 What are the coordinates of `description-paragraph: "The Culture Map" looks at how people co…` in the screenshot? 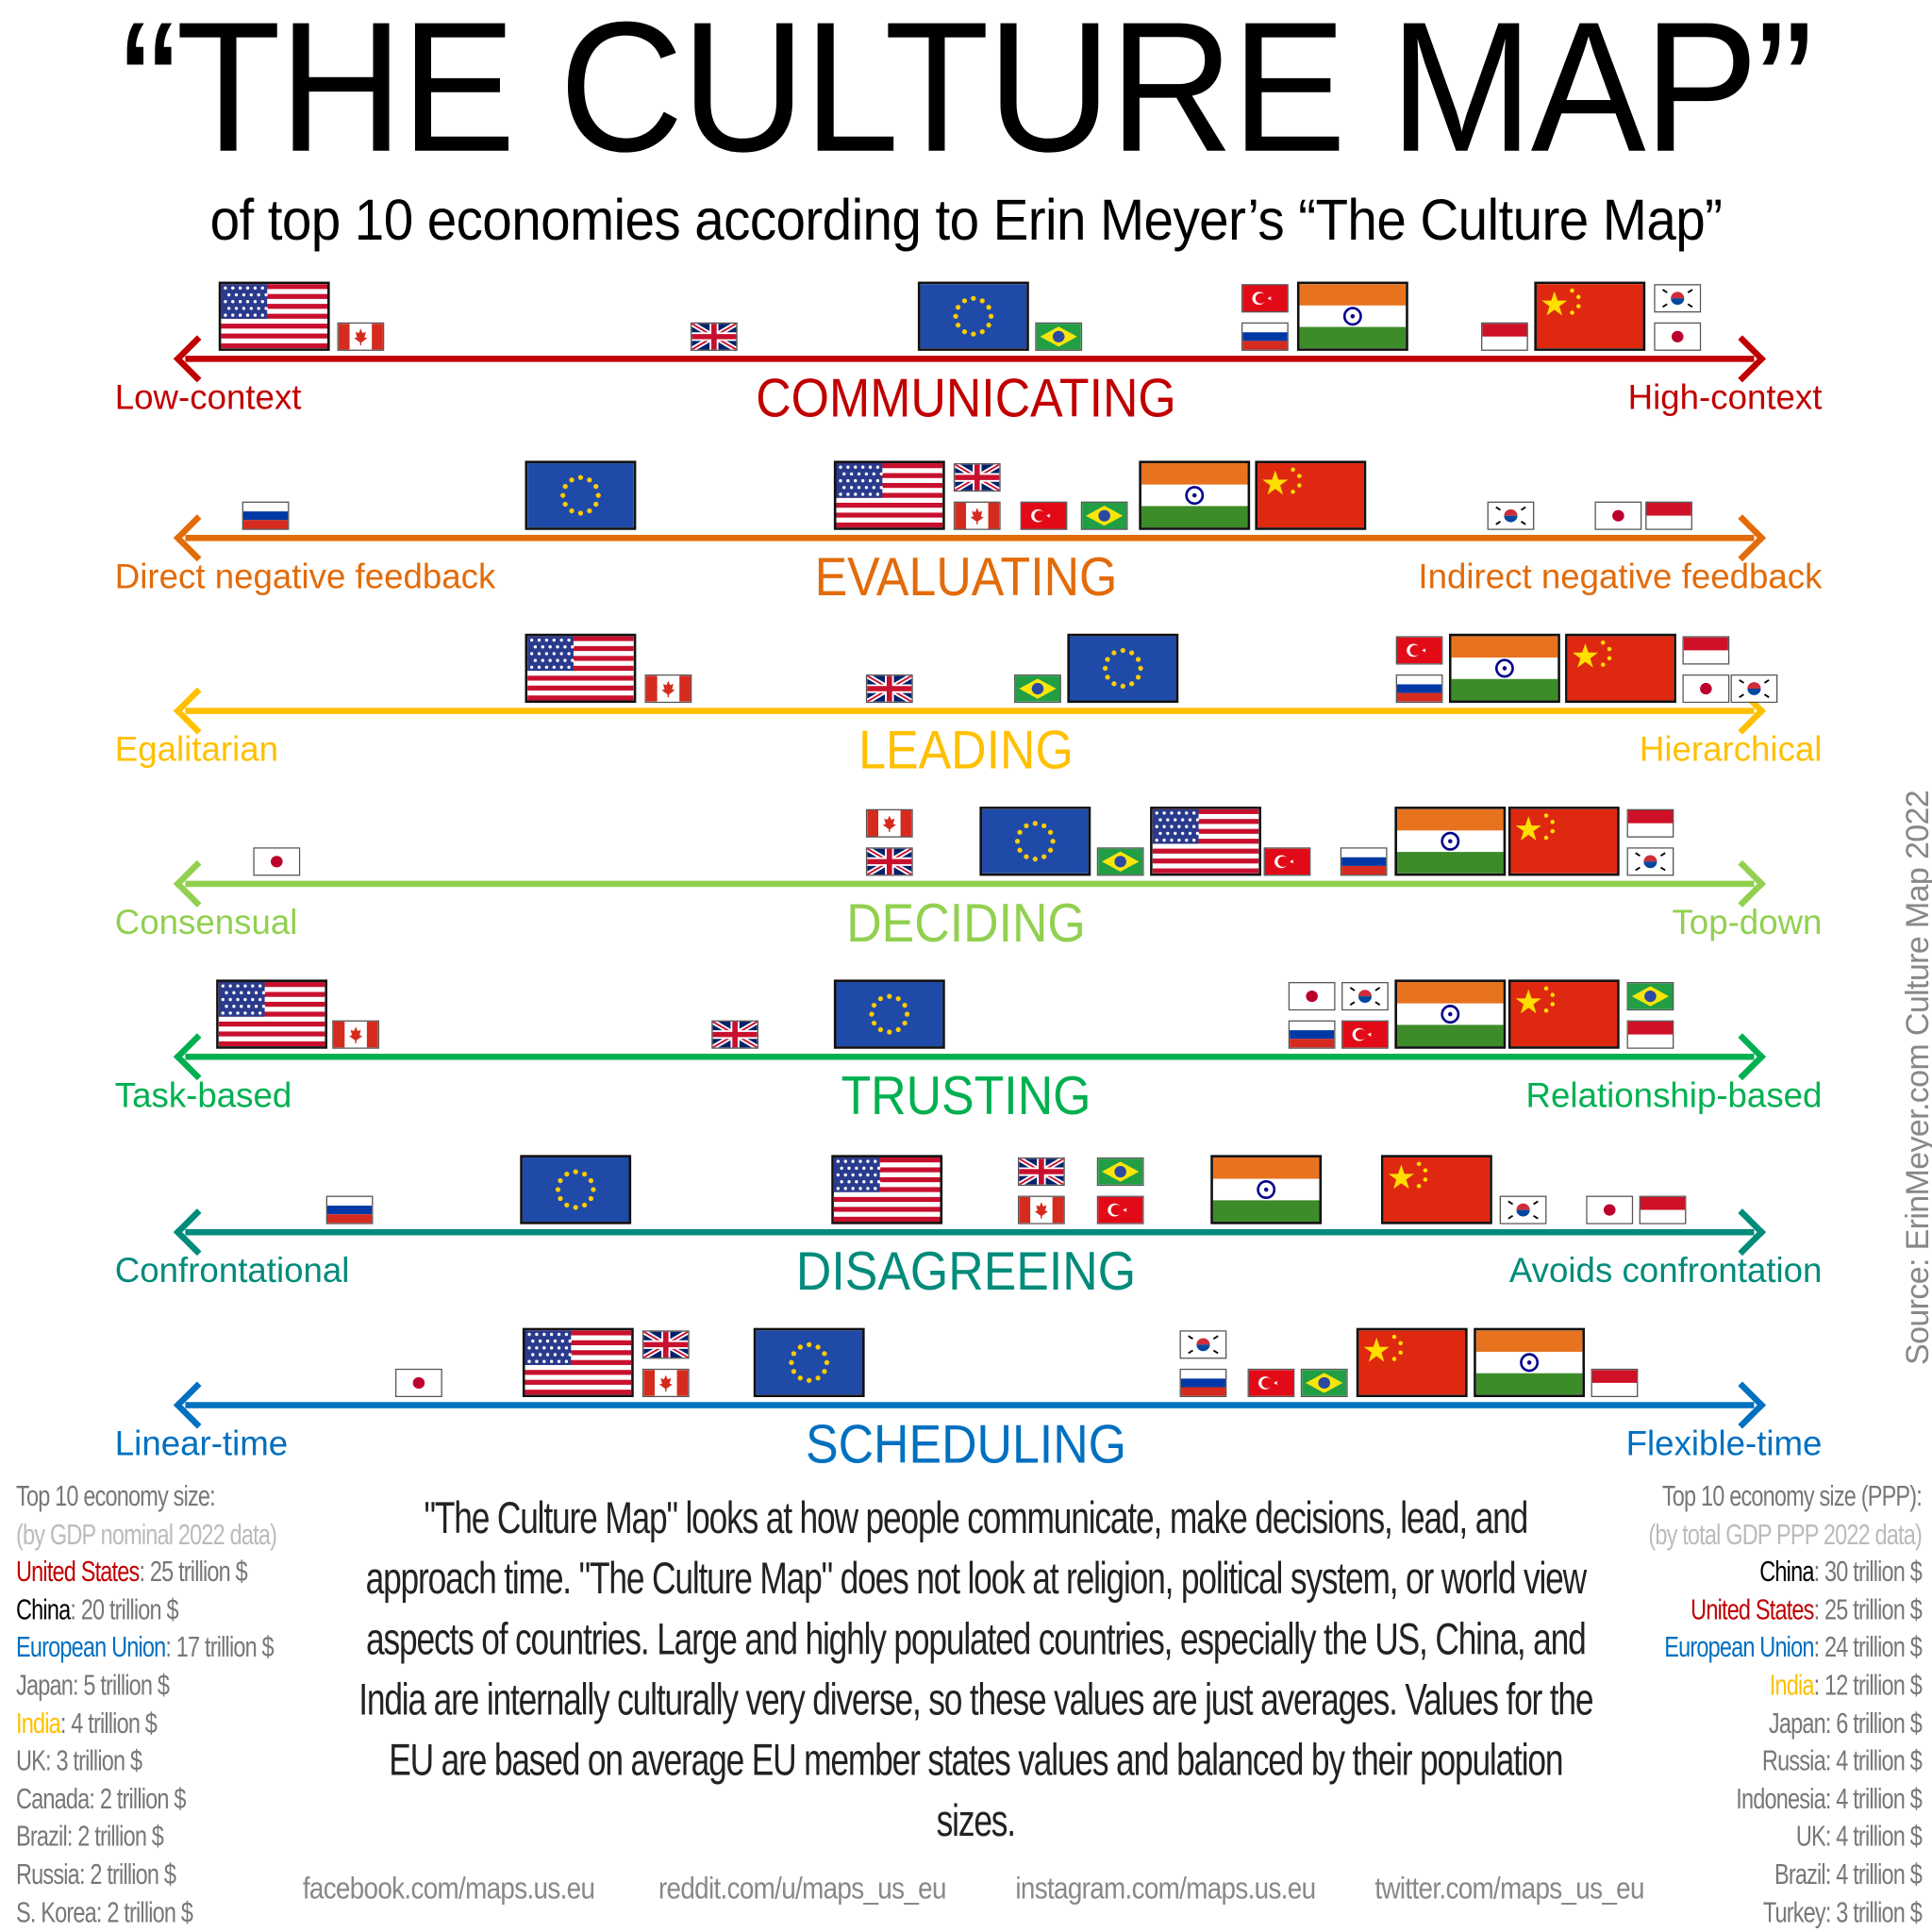 It's located at (976, 1669).